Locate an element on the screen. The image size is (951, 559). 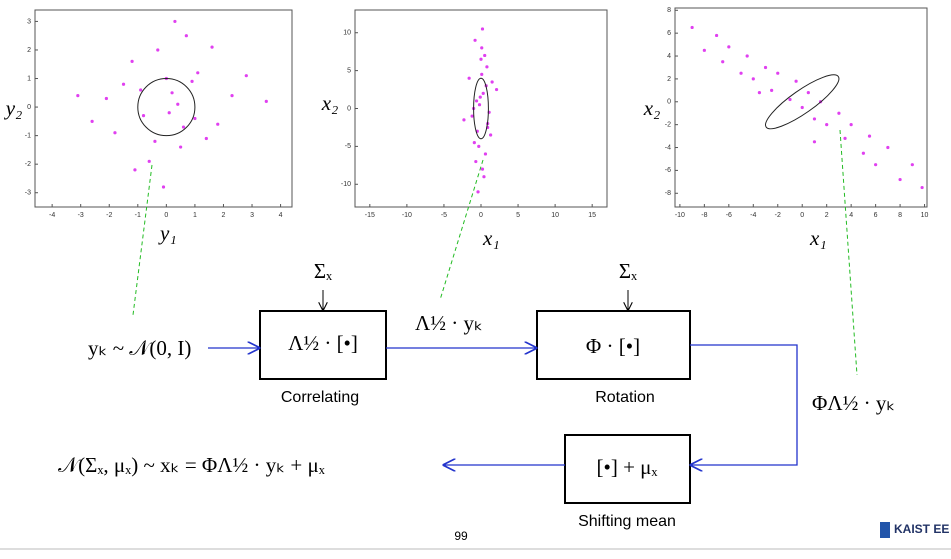
x-tick-label: 10 is located at coordinates (555, 215).